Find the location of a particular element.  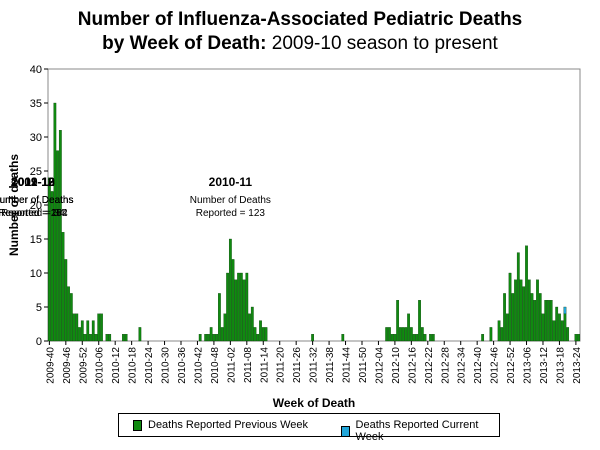

x-tick-label: 2012-52 is located at coordinates (511, 365).